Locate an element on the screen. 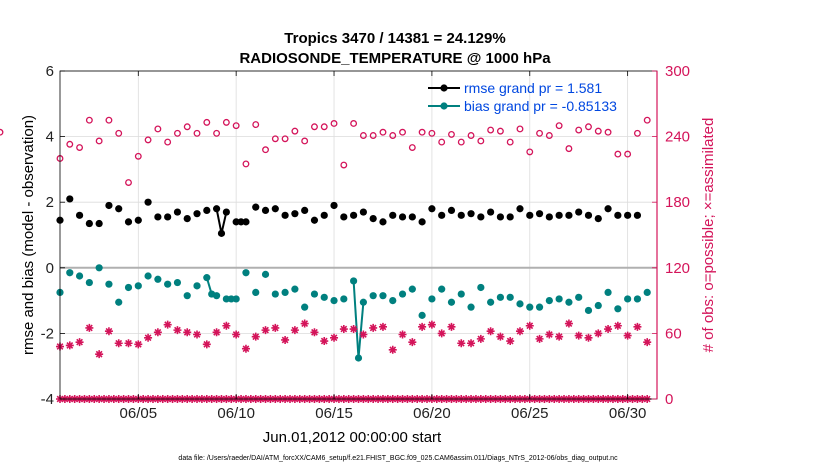 The width and height of the screenshot is (830, 470). x-tick-label: 06/10 is located at coordinates (236, 413).